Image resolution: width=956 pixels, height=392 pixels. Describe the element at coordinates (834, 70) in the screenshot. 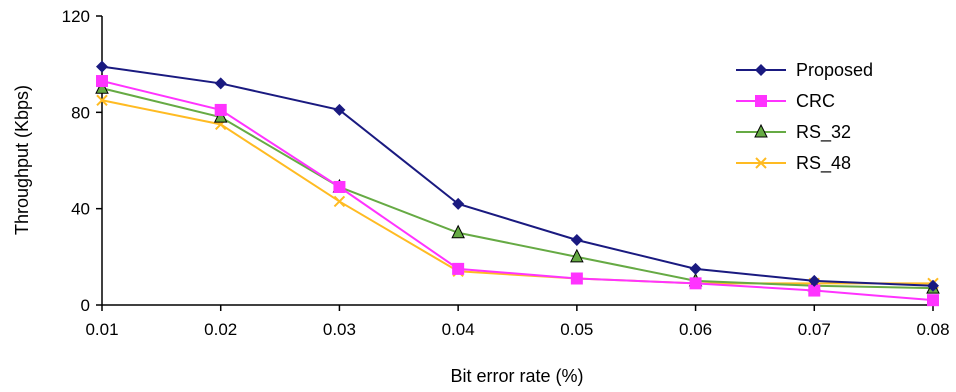

I see `legend-label: Proposed` at that location.